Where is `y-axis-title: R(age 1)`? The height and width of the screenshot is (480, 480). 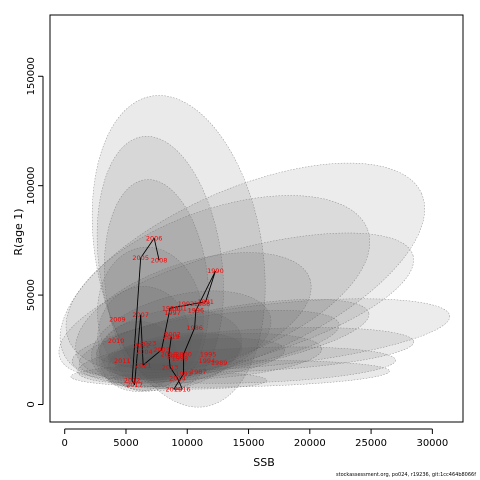 y-axis-title: R(age 1) is located at coordinates (18, 231).